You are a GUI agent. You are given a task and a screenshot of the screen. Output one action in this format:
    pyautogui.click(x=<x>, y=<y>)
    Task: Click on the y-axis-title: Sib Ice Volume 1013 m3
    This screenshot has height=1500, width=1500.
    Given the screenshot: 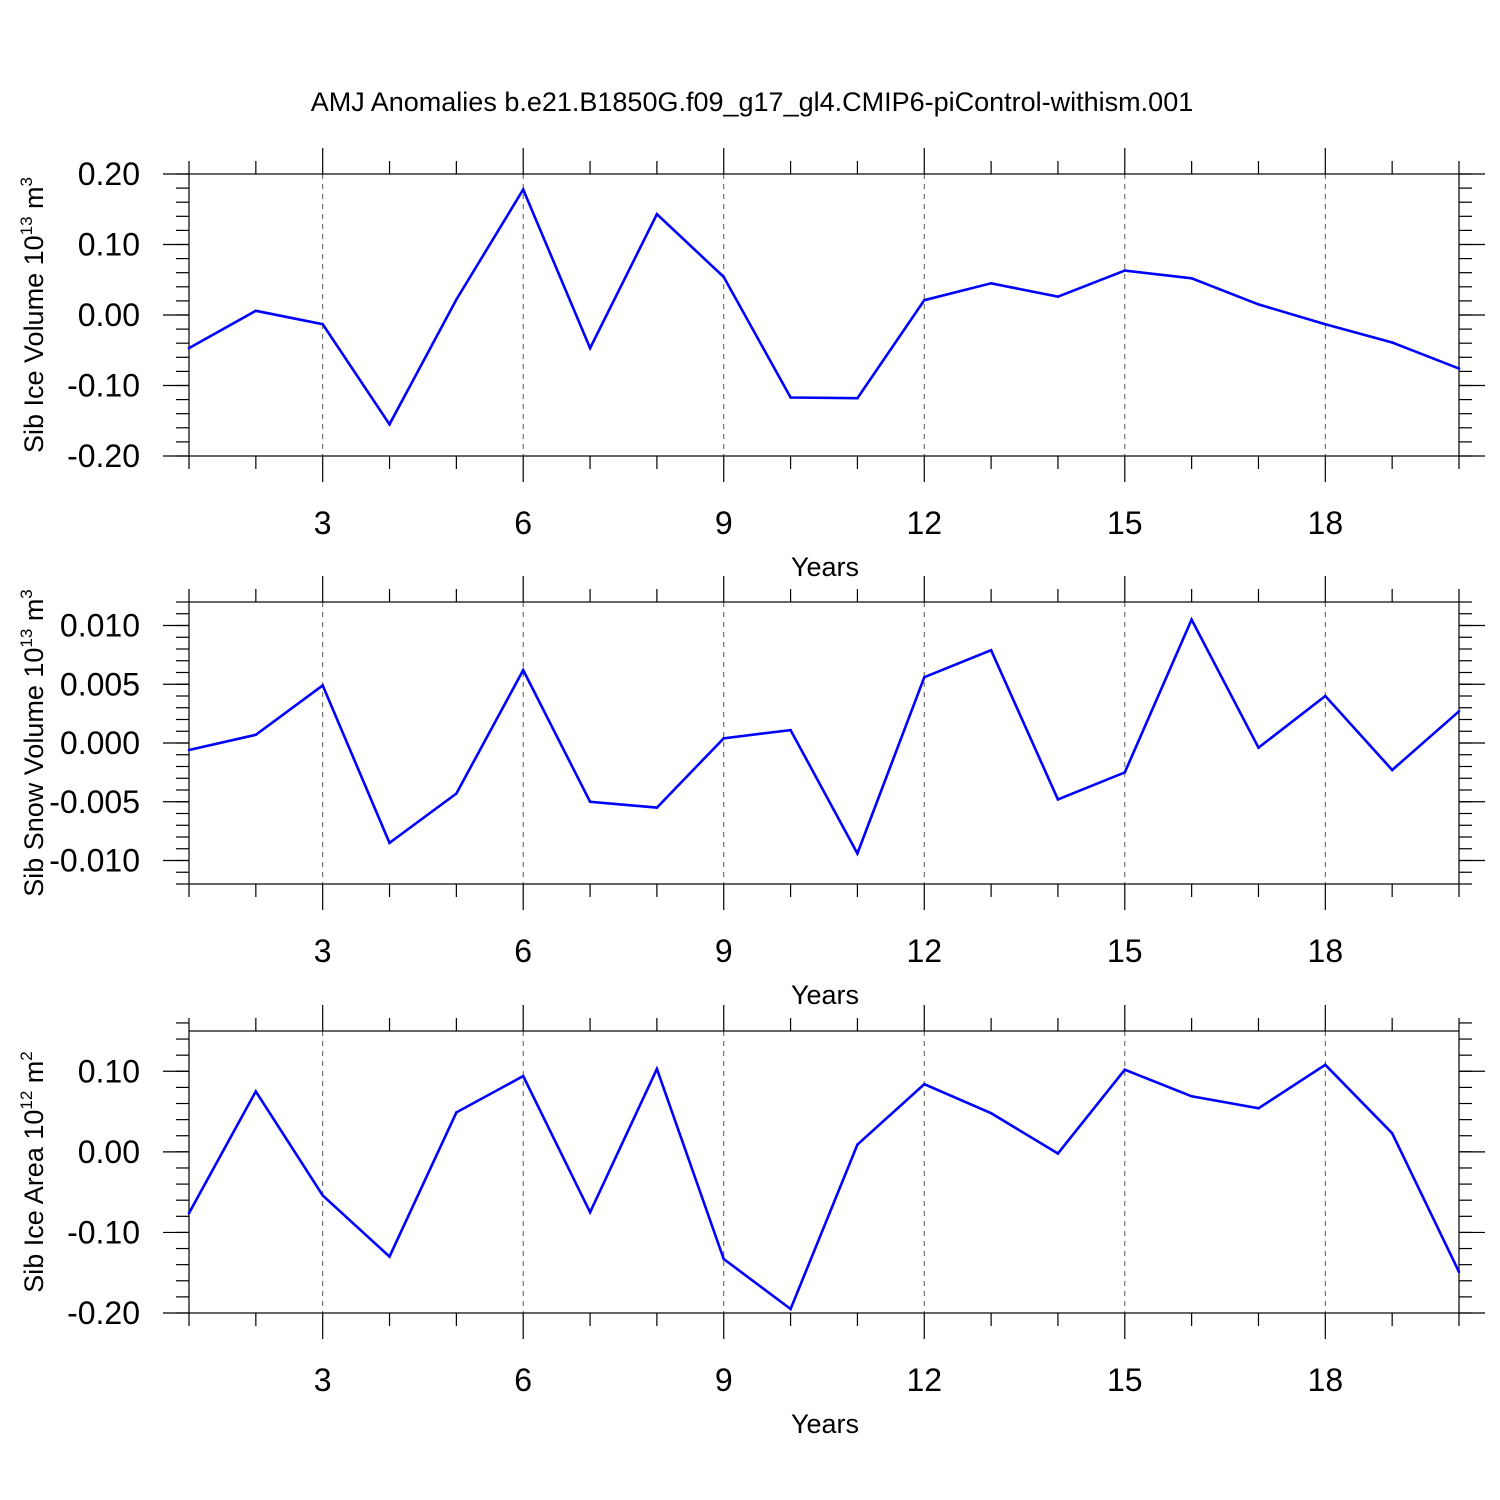 What is the action you would take?
    pyautogui.click(x=33, y=315)
    